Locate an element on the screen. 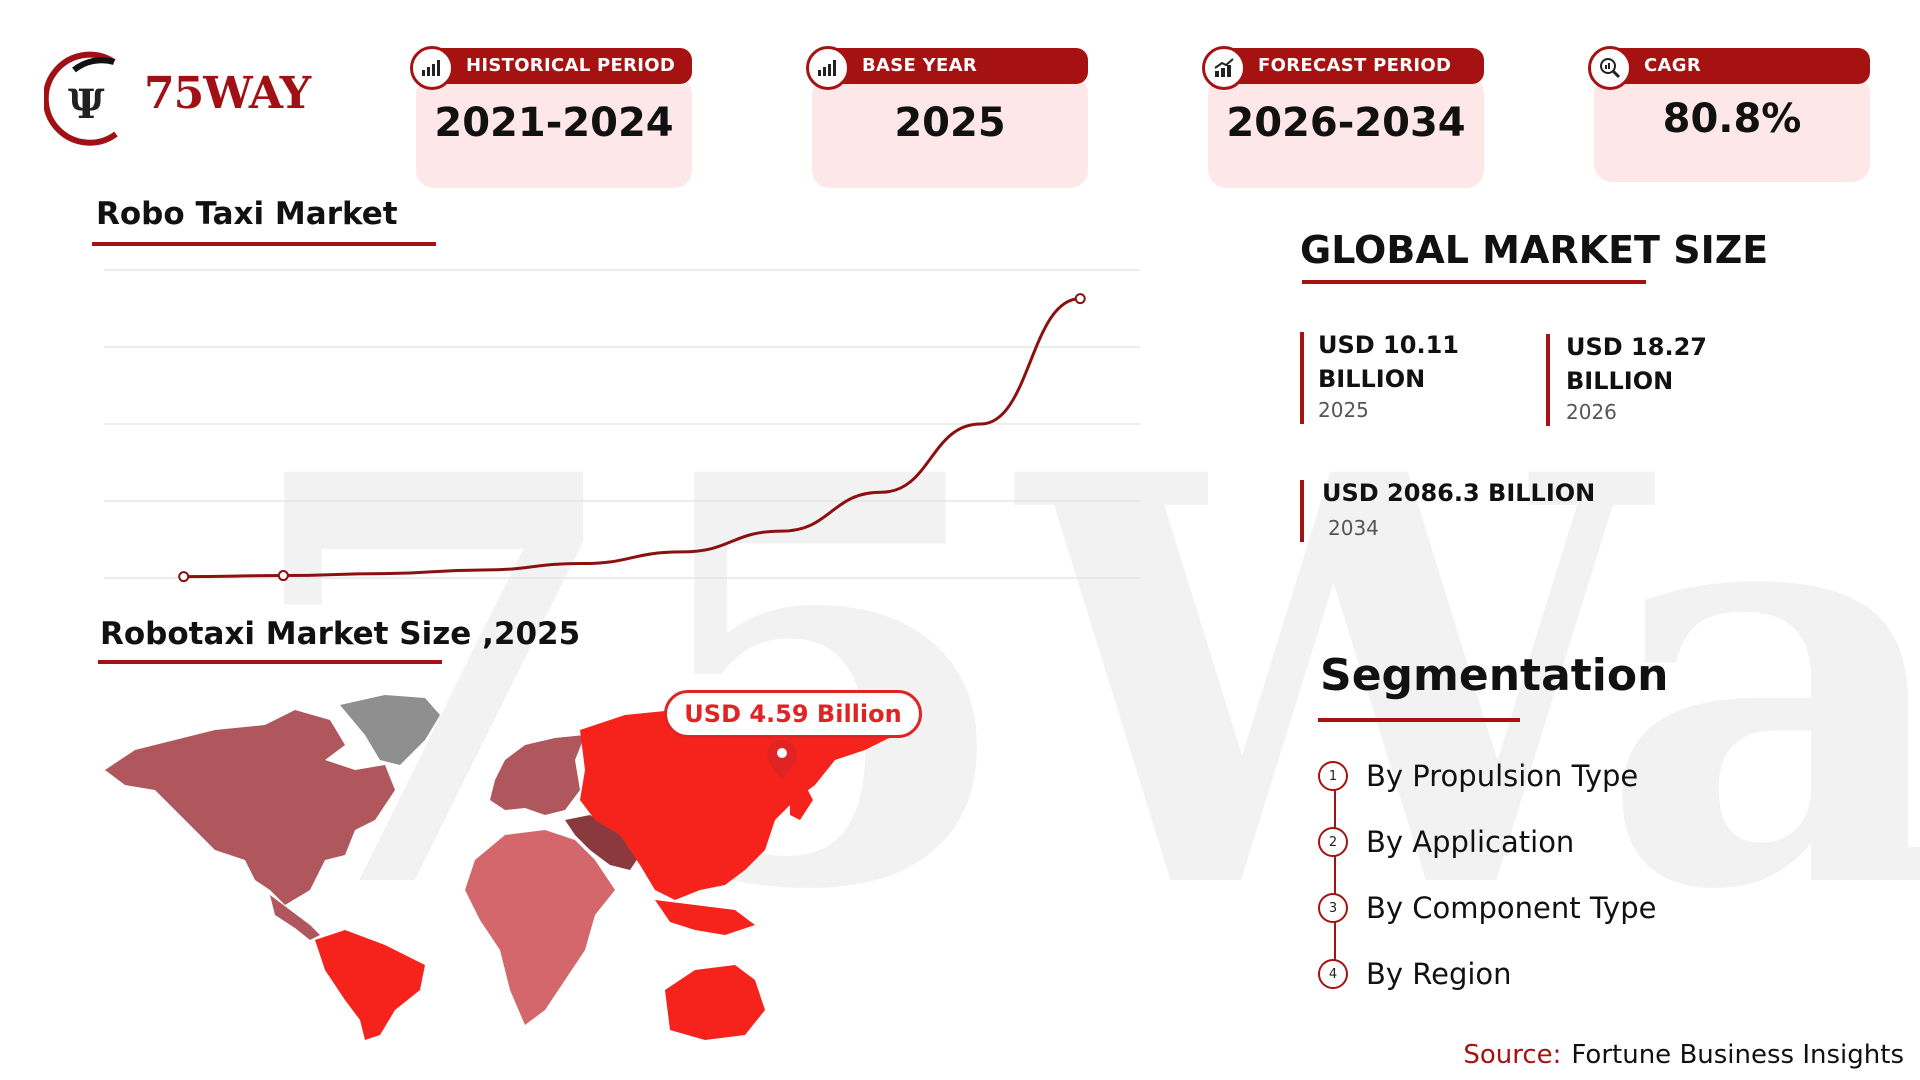  segmentation-number: 4 is located at coordinates (1333, 974).